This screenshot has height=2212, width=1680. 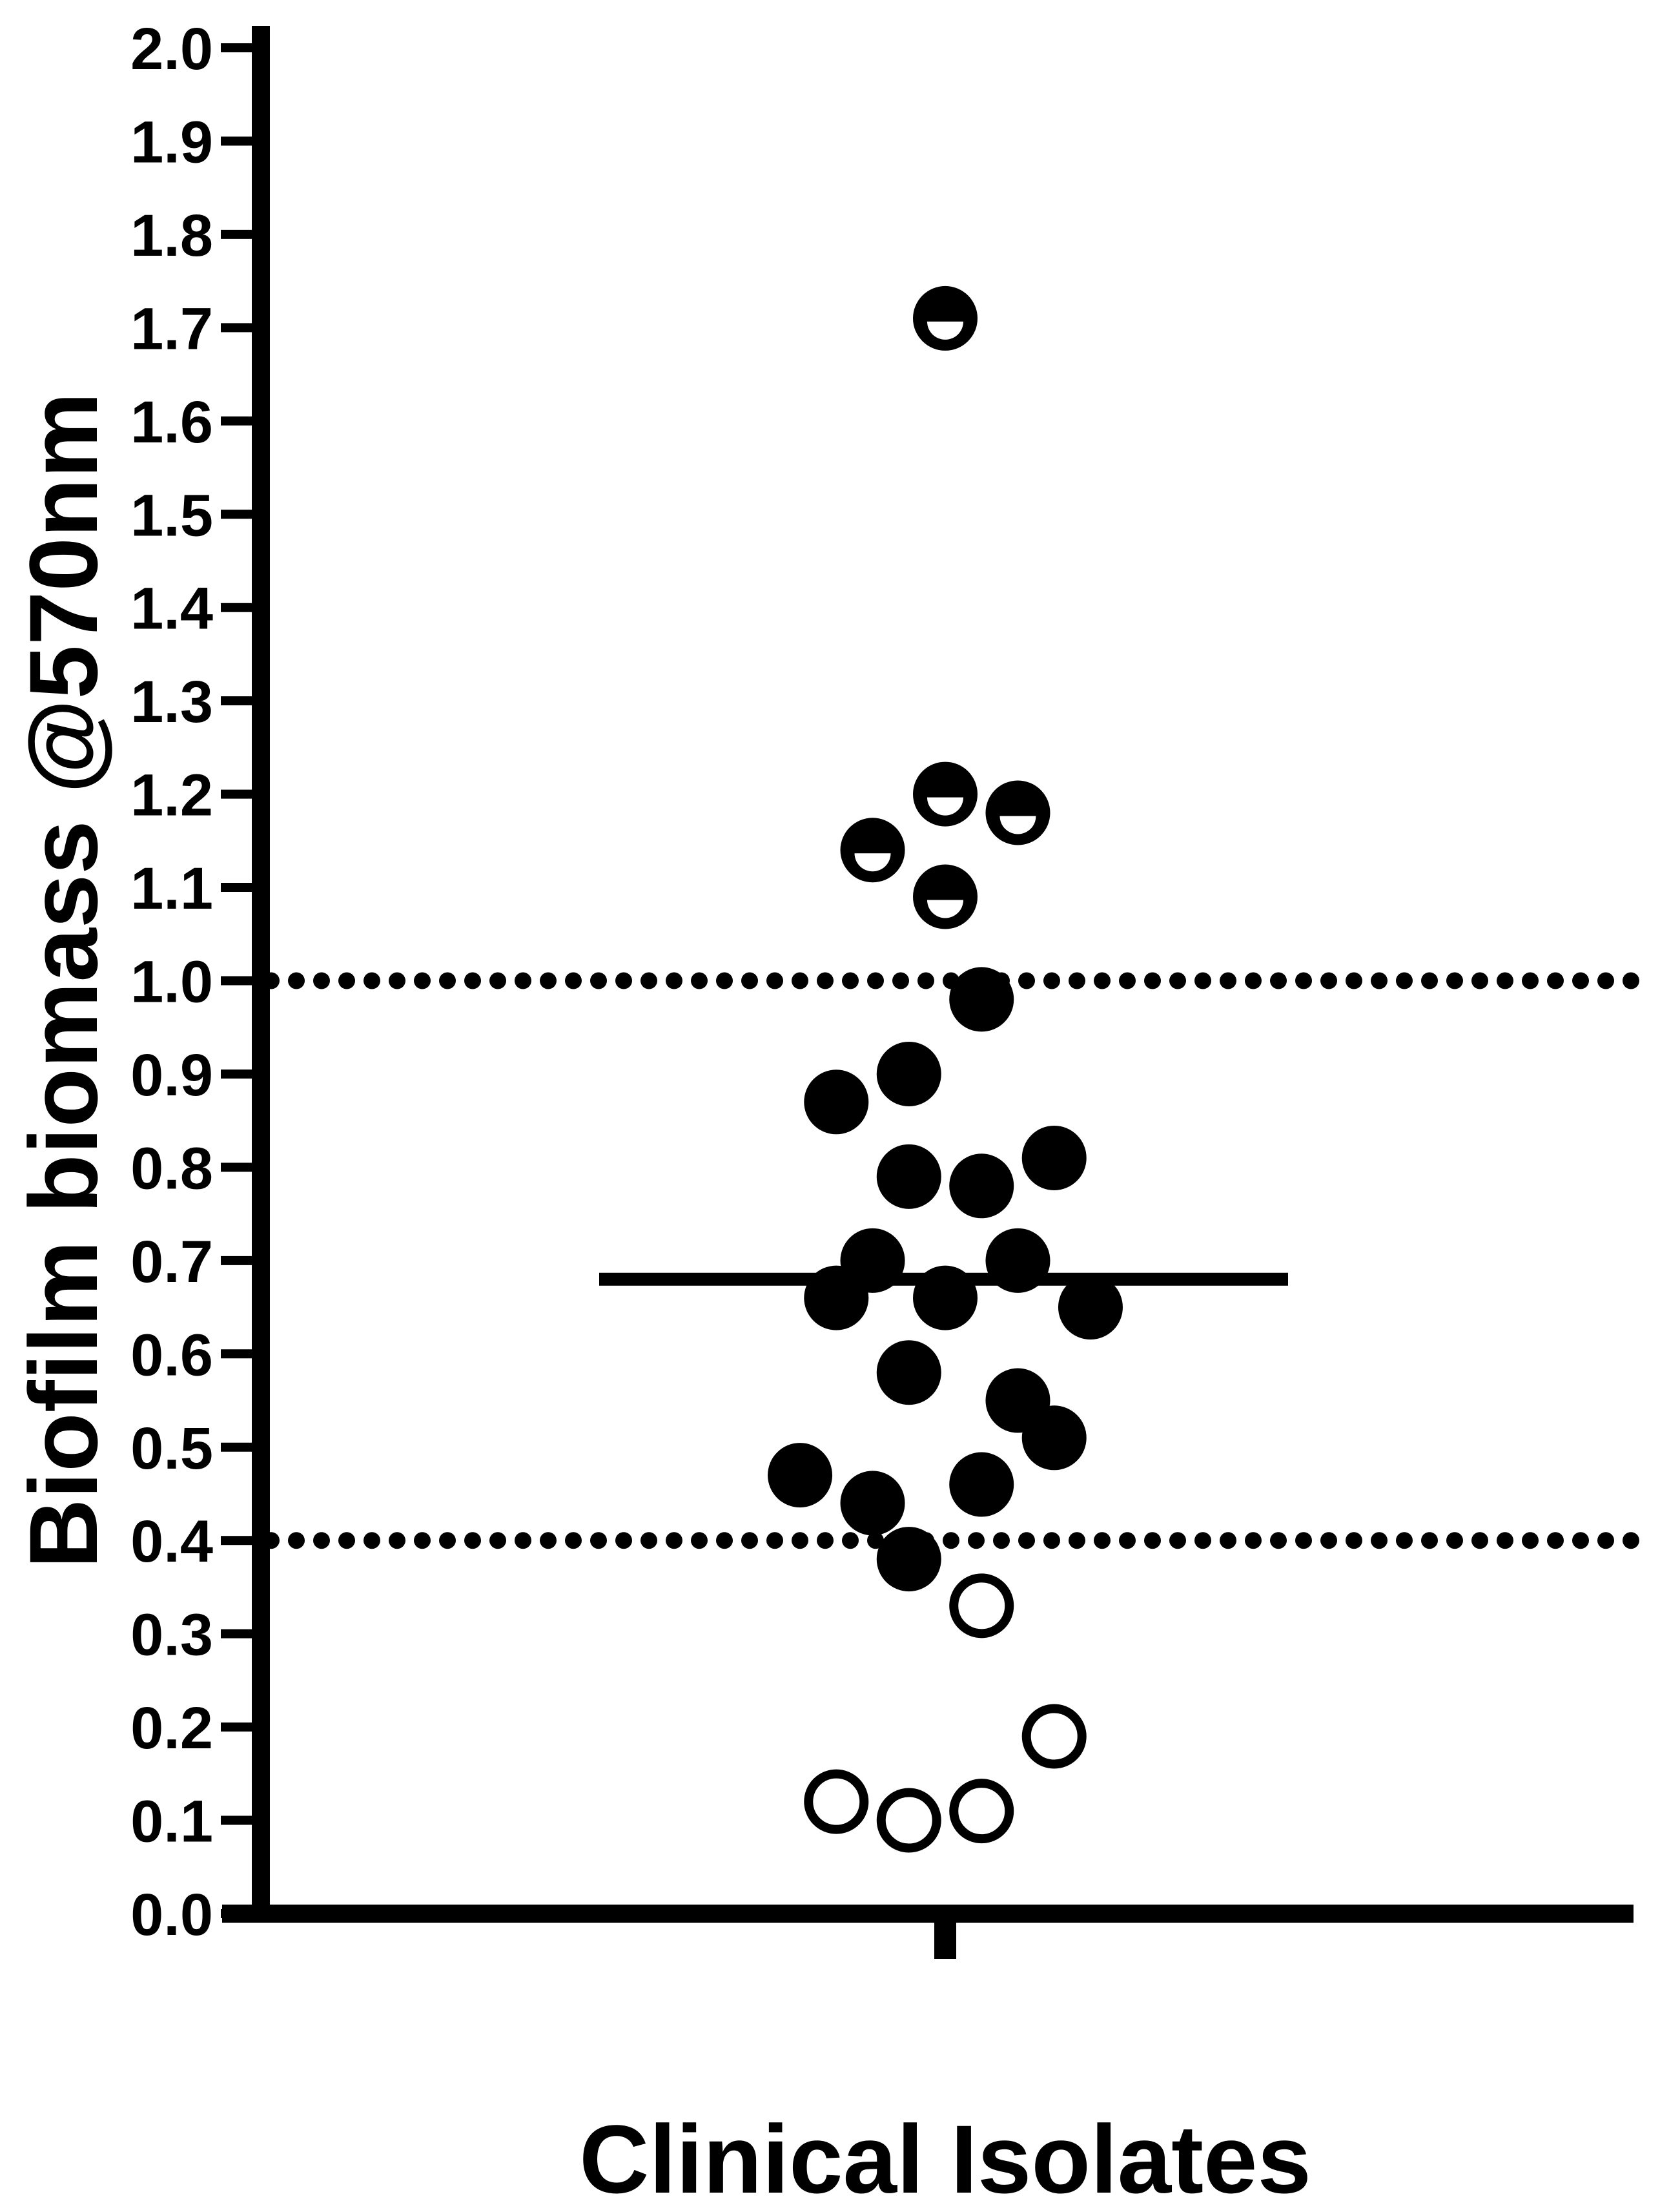 What do you see at coordinates (171, 329) in the screenshot?
I see `y-tick-label-17: 1.7` at bounding box center [171, 329].